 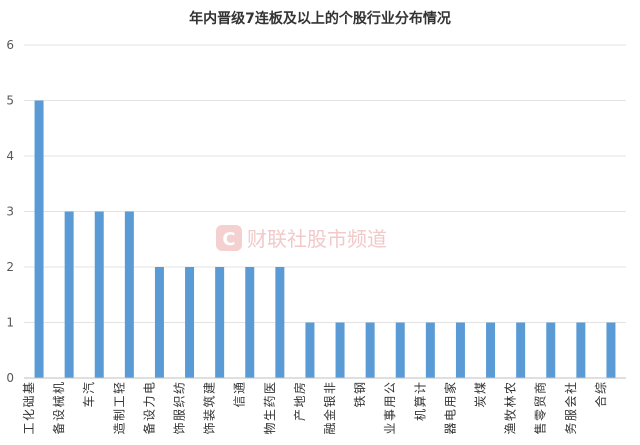 What do you see at coordinates (58, 408) in the screenshot?
I see `x-tick-label: 机械设备` at bounding box center [58, 408].